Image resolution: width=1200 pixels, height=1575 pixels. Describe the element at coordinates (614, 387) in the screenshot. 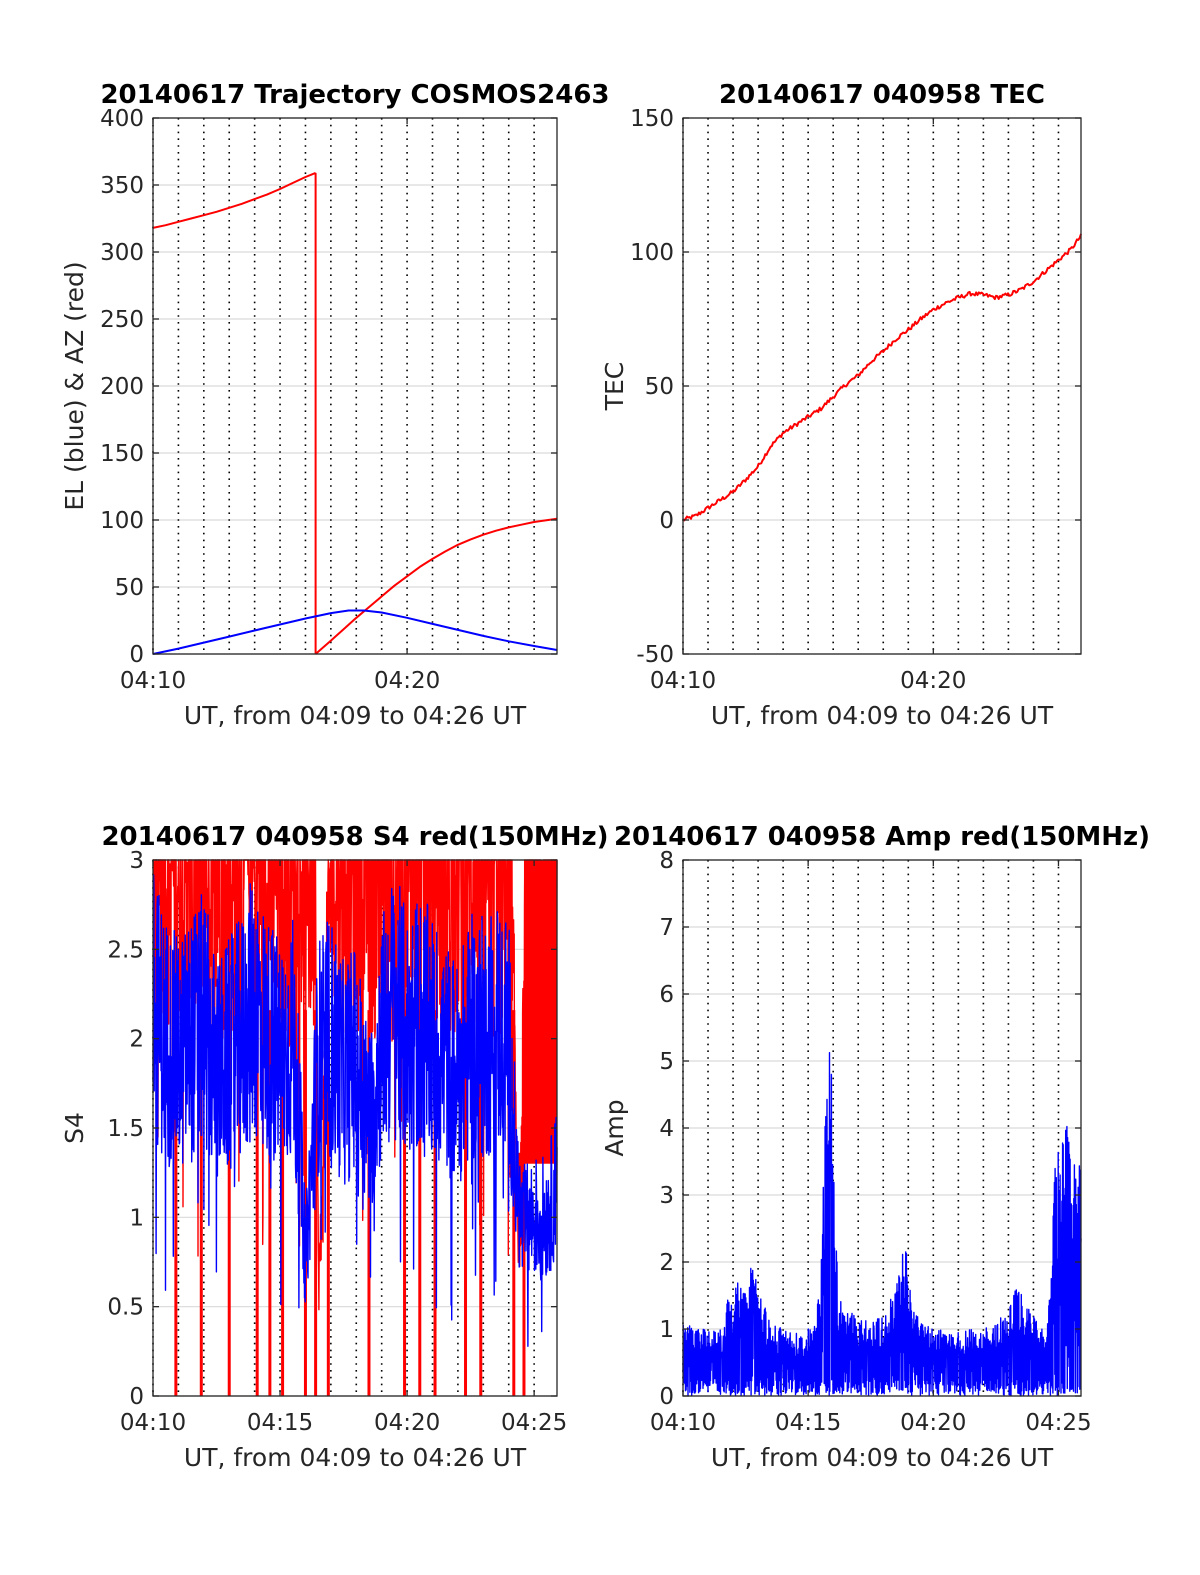

I see `tec-ylabel: TEC` at that location.